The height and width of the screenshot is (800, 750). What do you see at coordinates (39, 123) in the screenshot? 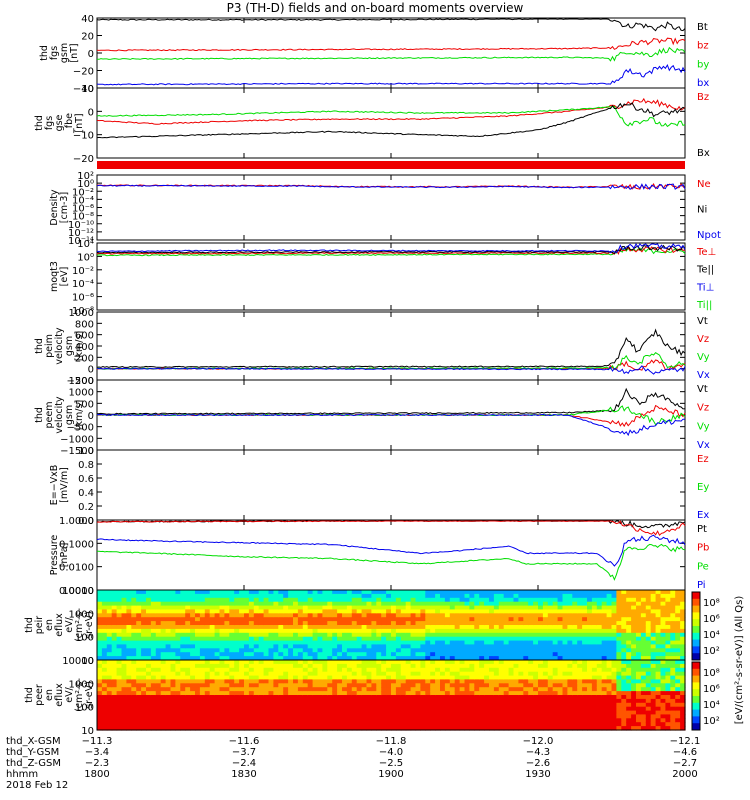
I see `y-axis-label: thd` at bounding box center [39, 123].